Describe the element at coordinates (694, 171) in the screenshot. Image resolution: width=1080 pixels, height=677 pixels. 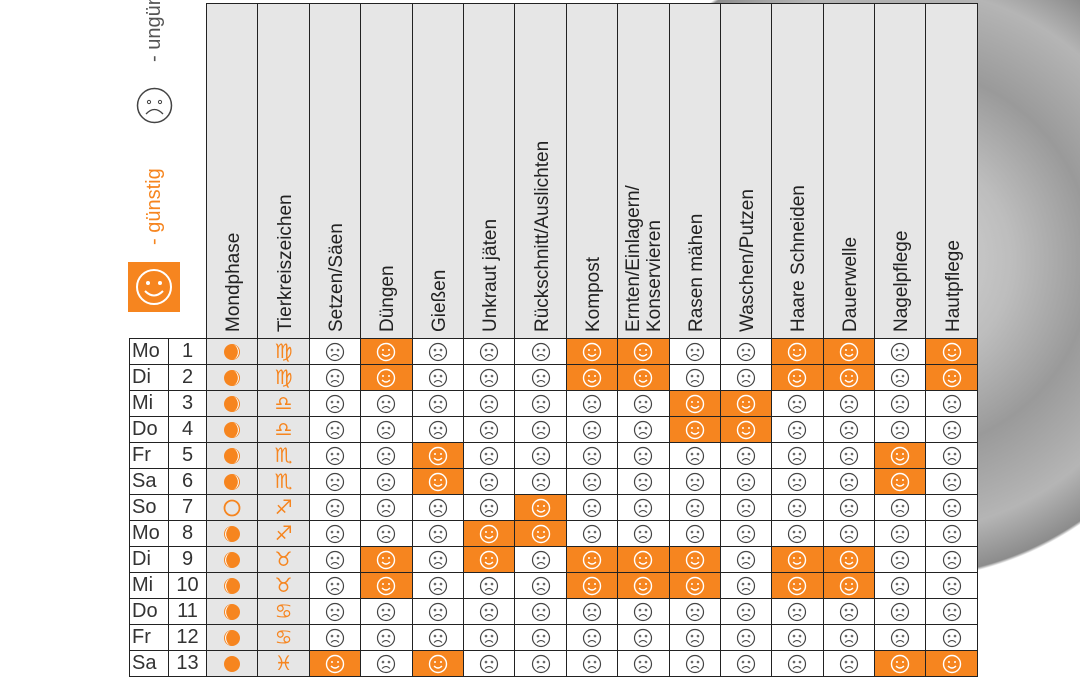
I see `column-header: Rasen mähen` at that location.